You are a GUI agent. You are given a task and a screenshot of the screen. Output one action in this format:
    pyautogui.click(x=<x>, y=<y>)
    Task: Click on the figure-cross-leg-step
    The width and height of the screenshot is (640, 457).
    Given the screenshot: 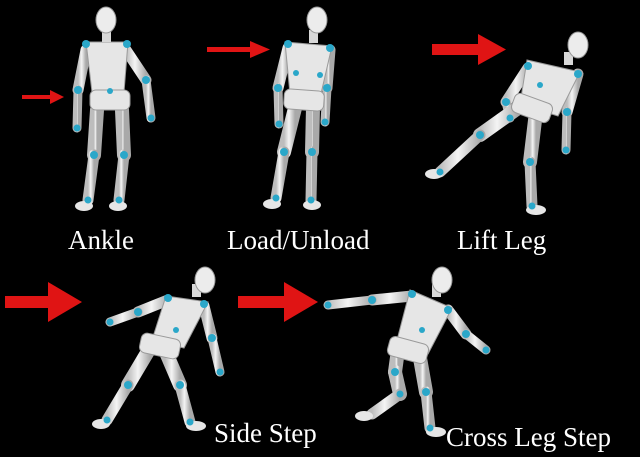 What is the action you would take?
    pyautogui.click(x=407, y=351)
    